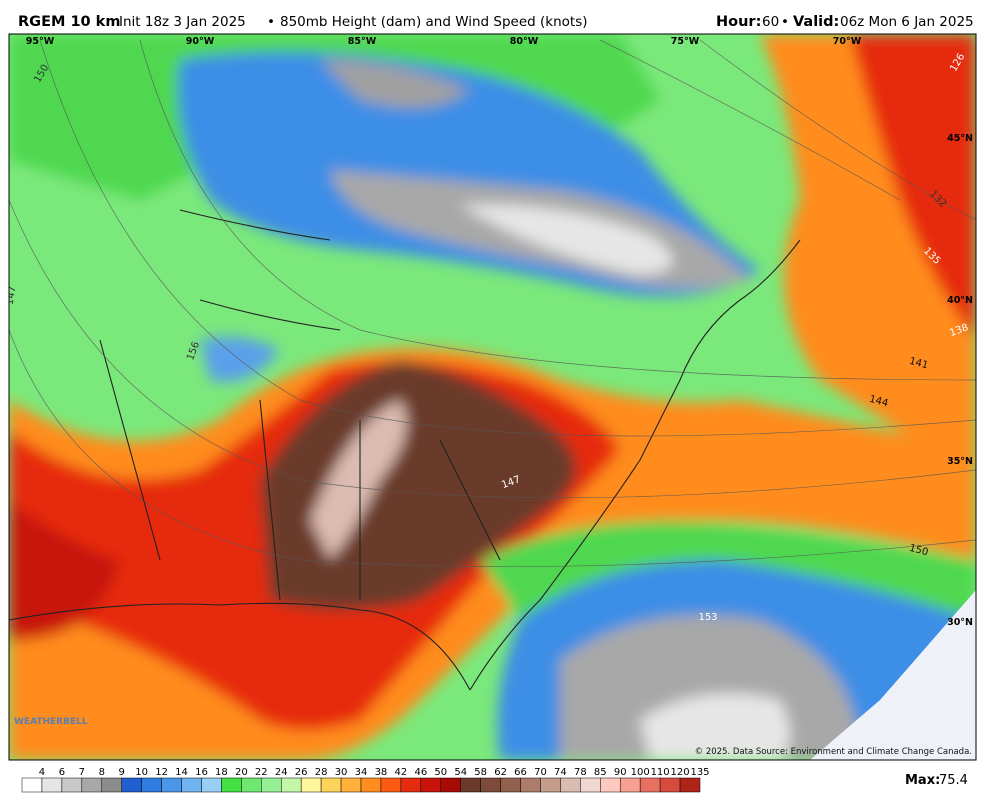 This screenshot has width=984, height=812. Describe the element at coordinates (122, 772) in the screenshot. I see `colorbar-label: 9` at that location.